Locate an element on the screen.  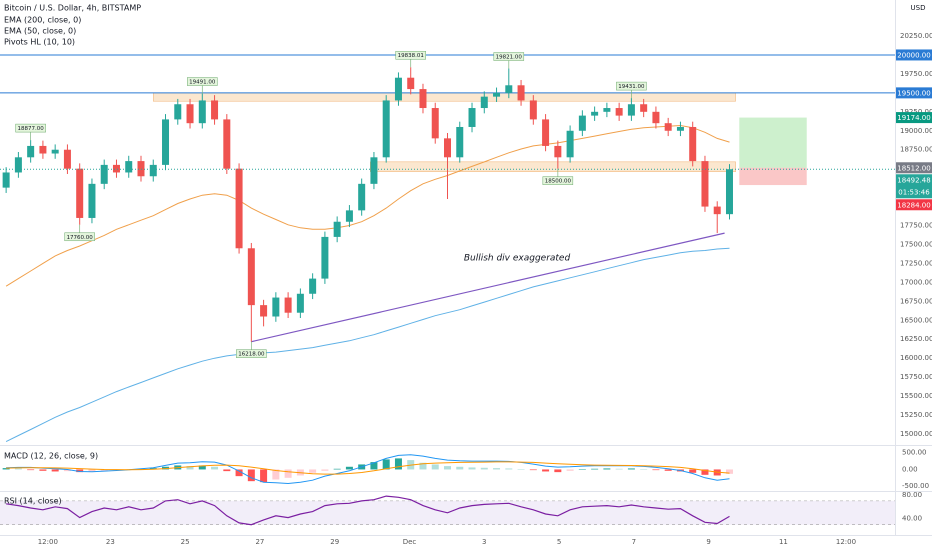
macd-tick-label: 500.00 is located at coordinates (914, 453).